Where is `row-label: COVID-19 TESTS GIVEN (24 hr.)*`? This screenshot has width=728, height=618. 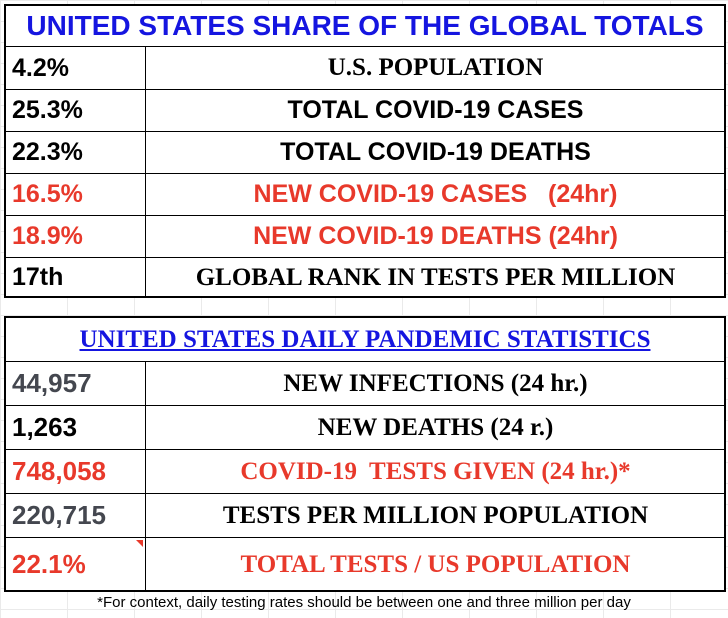 row-label: COVID-19 TESTS GIVEN (24 hr.)* is located at coordinates (435, 471).